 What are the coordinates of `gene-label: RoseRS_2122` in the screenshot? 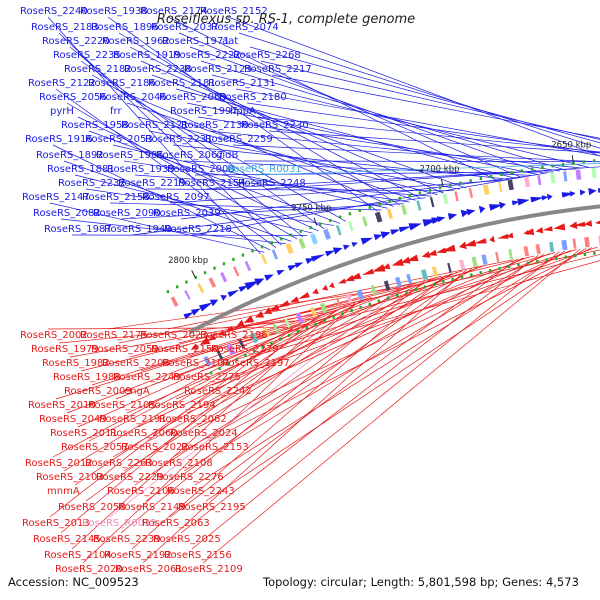 It's located at (62, 83).